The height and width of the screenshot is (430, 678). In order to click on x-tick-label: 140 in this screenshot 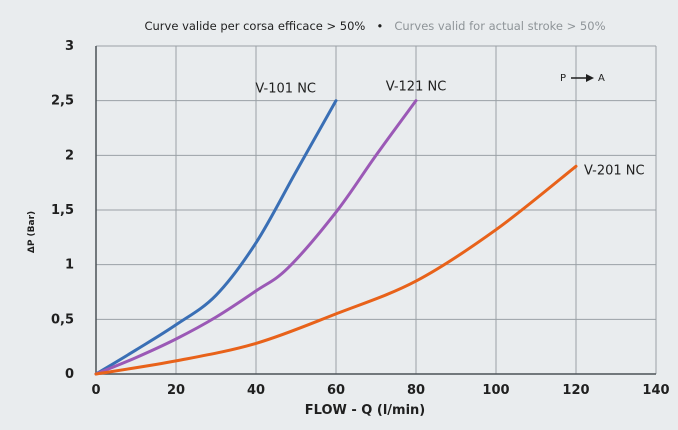, I will do `click(655, 390)`.